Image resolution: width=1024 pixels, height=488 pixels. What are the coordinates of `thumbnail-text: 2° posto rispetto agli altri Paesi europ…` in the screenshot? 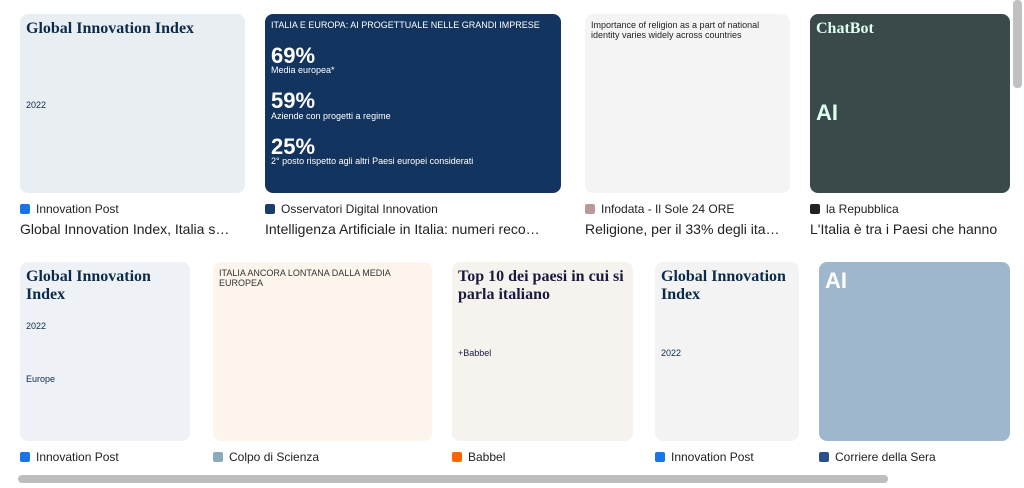 It's located at (372, 161).